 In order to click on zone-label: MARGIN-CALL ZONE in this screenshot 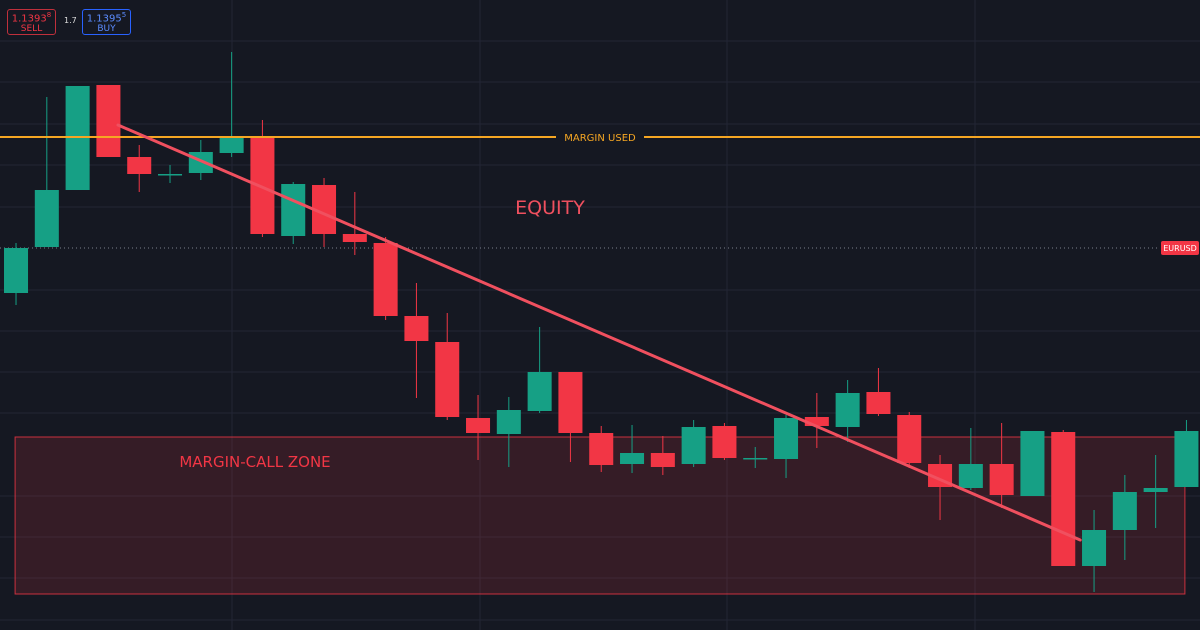, I will do `click(254, 462)`.